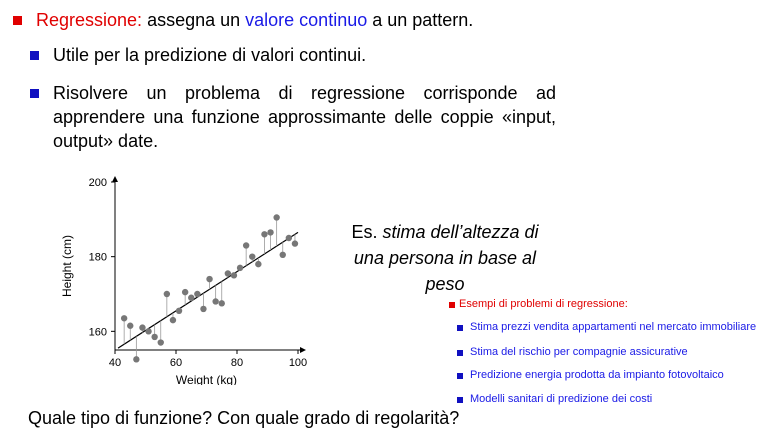 Image resolution: width=782 pixels, height=433 pixels. Describe the element at coordinates (115, 179) in the screenshot. I see `y-axis-arrow` at that location.